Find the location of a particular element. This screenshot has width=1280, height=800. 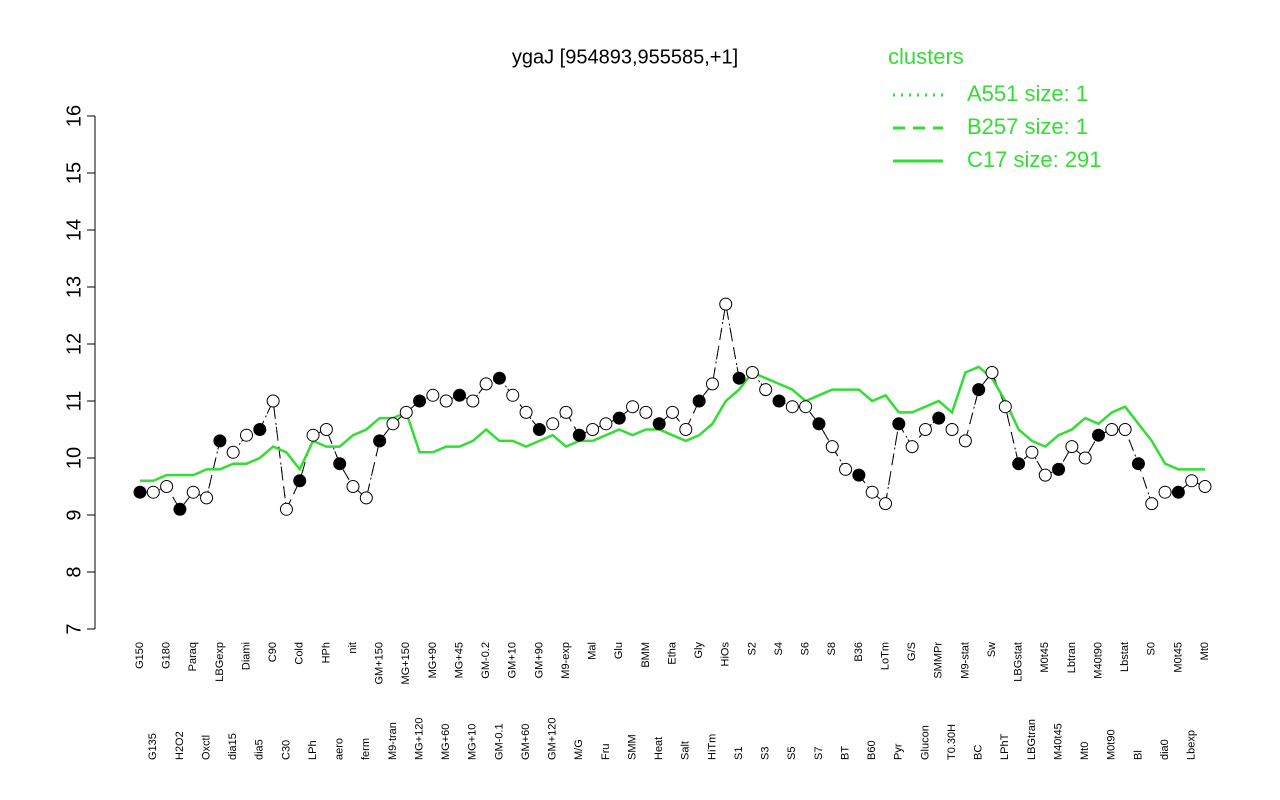

x-tick-label: MG+60 is located at coordinates (446, 742).